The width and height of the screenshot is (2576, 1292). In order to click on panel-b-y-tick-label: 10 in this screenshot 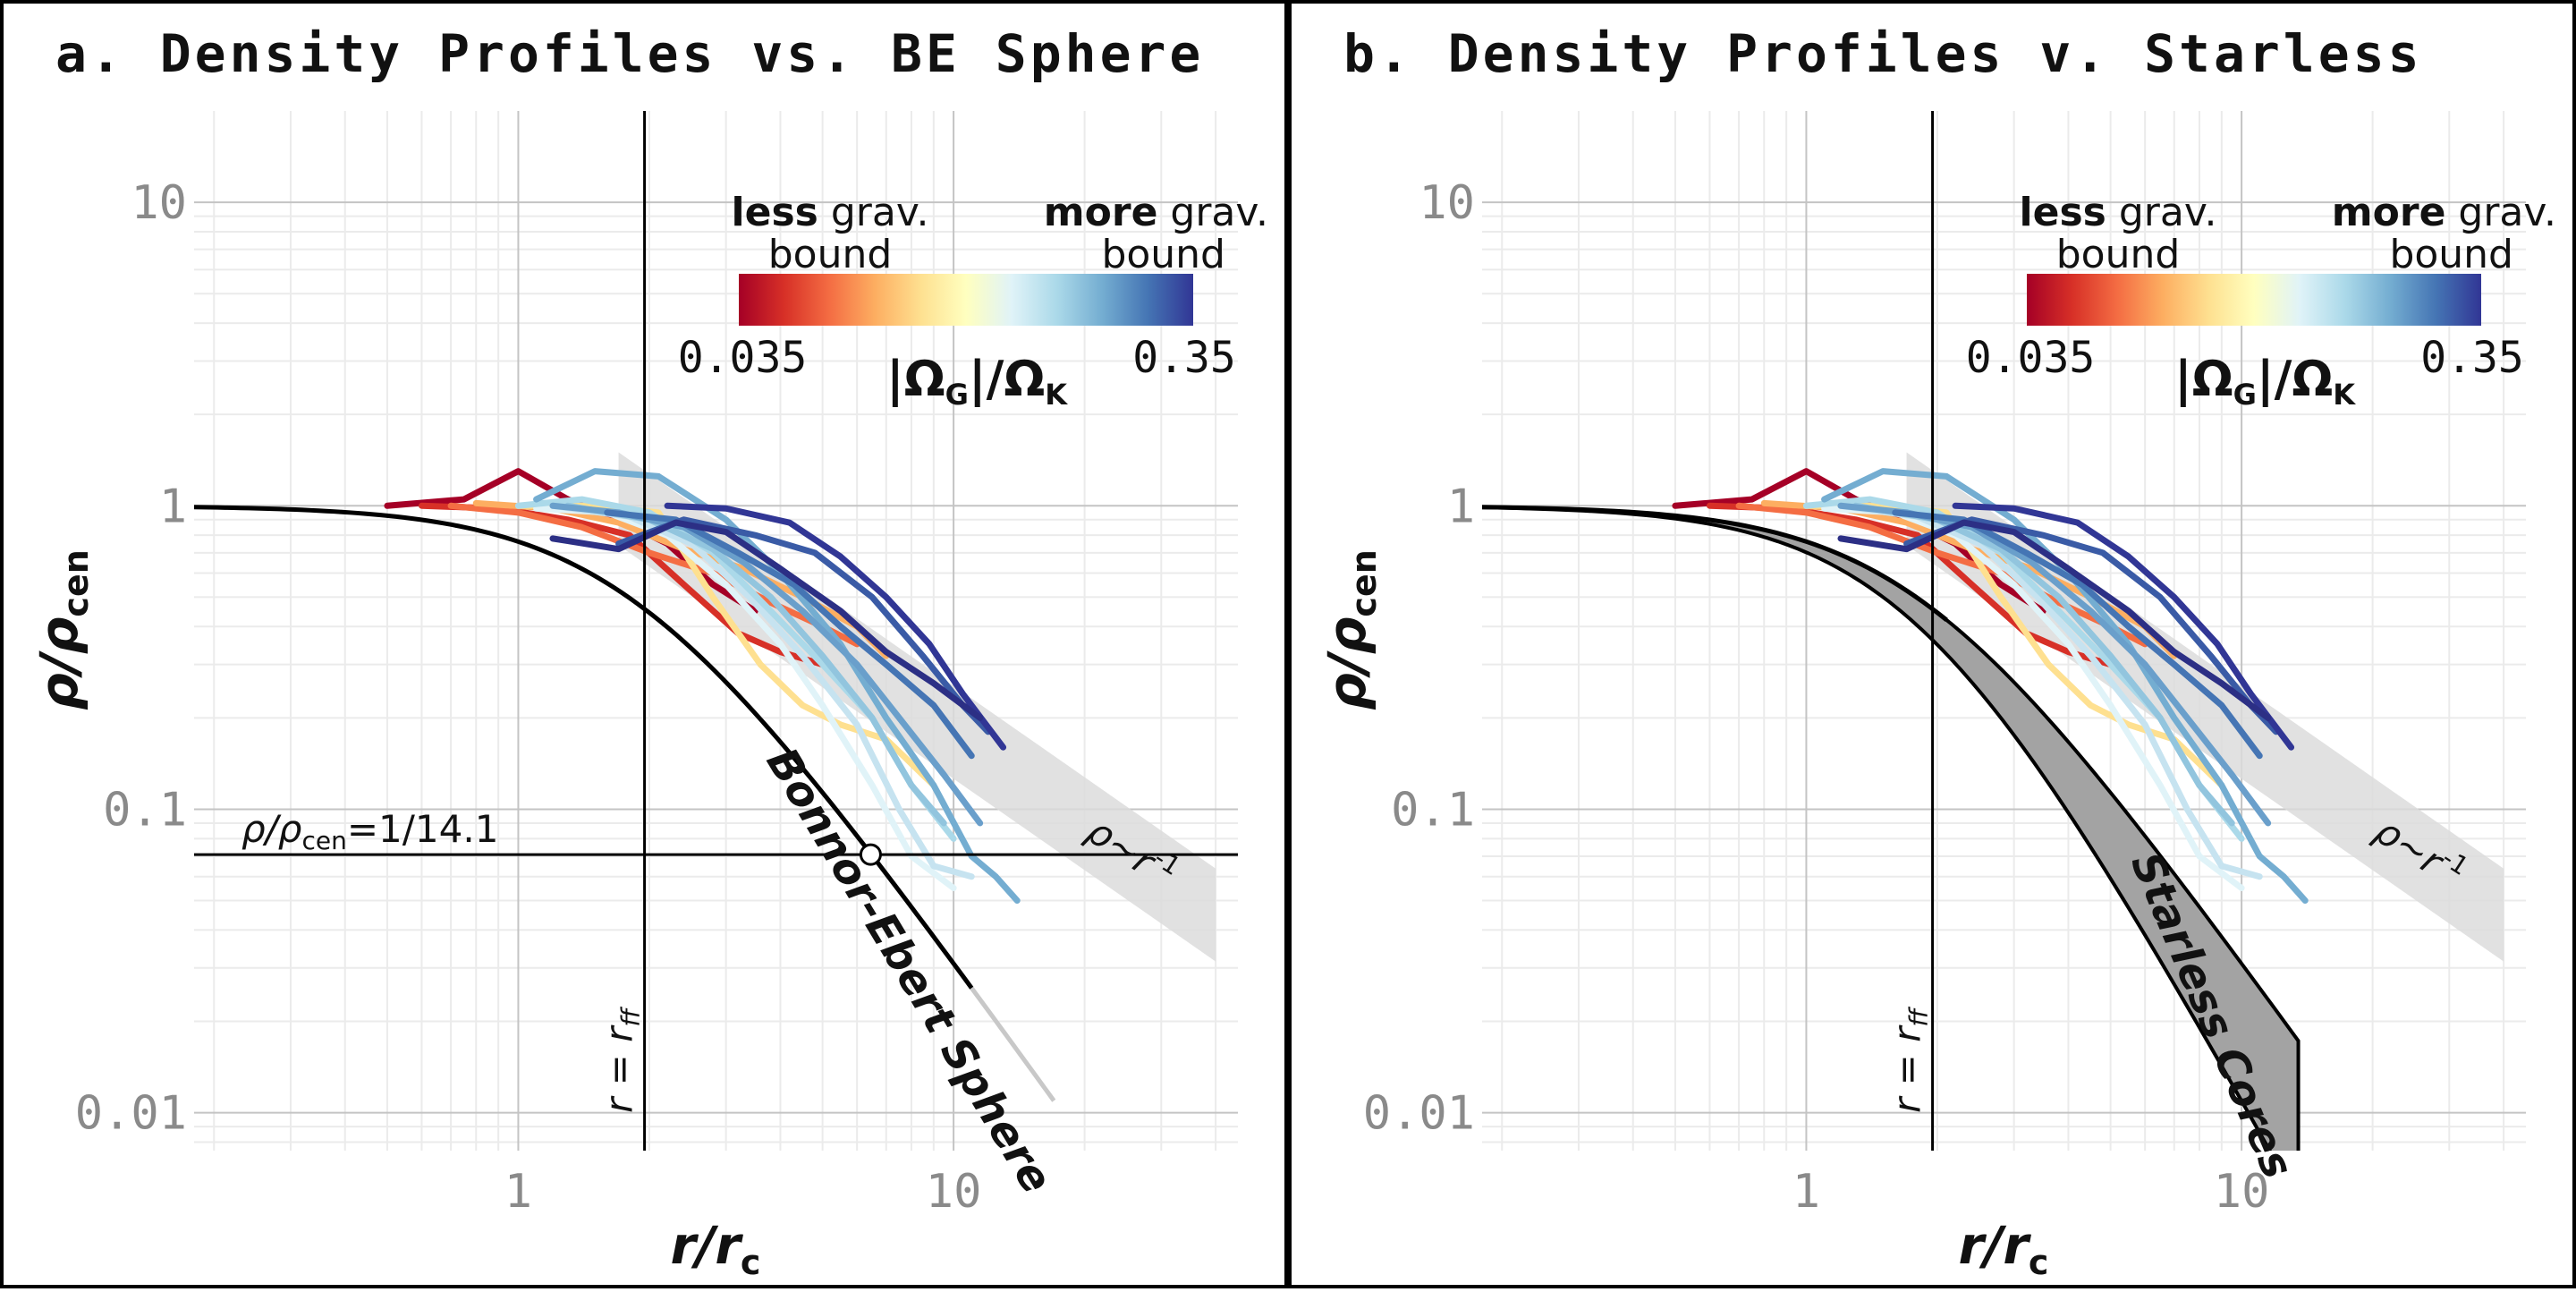, I will do `click(1447, 203)`.